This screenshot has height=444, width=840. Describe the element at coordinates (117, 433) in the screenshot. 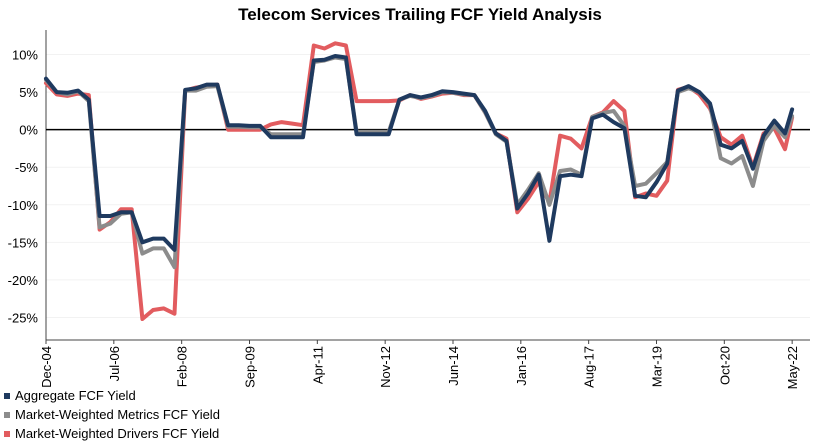

I see `legend-label-drivers: Market-Weighted Drivers FCF Yield` at that location.